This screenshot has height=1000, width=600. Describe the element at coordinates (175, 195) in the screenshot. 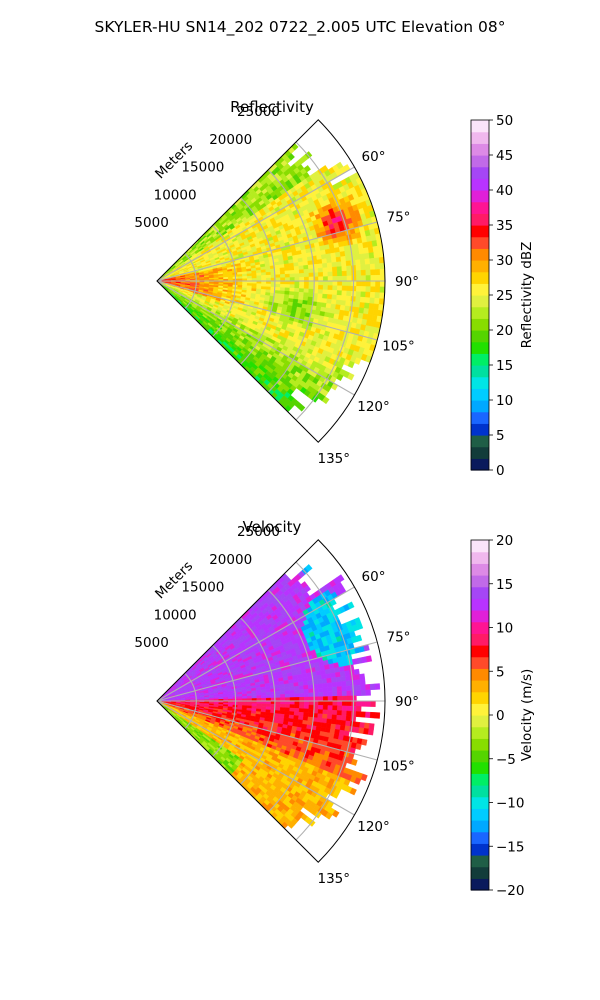

I see `range-tick-label: 10000` at that location.